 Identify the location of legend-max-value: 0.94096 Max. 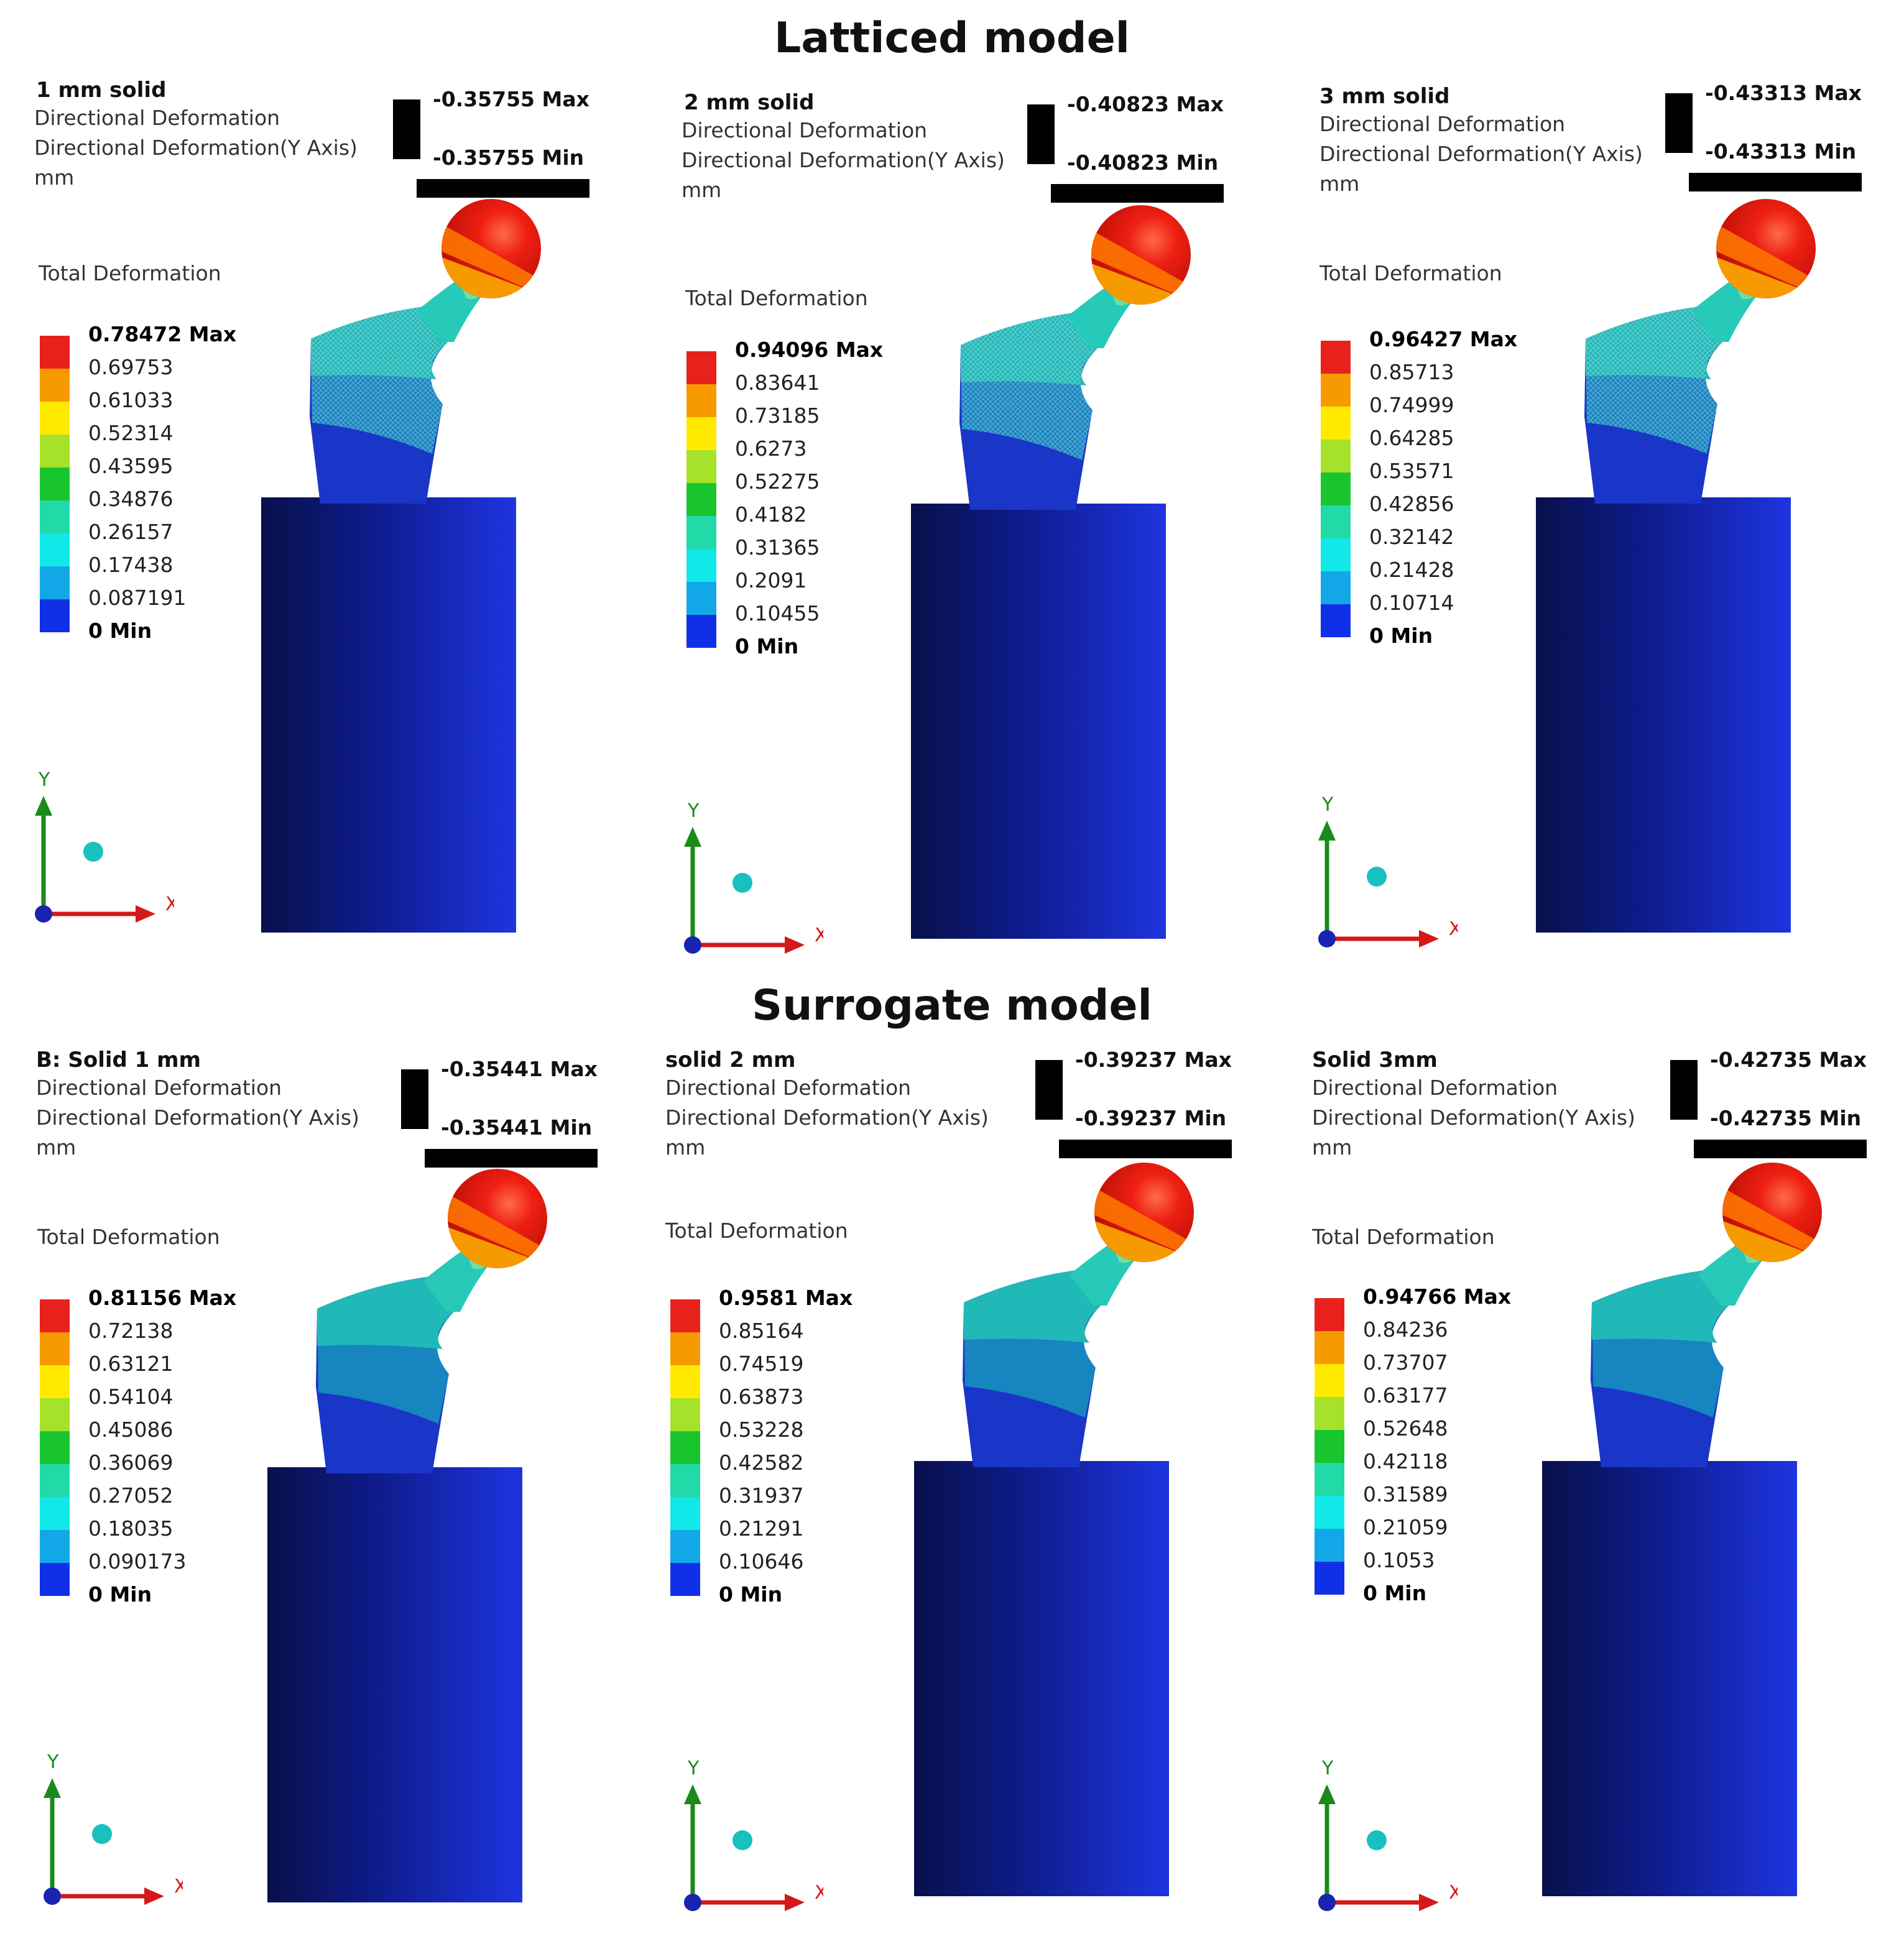
(809, 350).